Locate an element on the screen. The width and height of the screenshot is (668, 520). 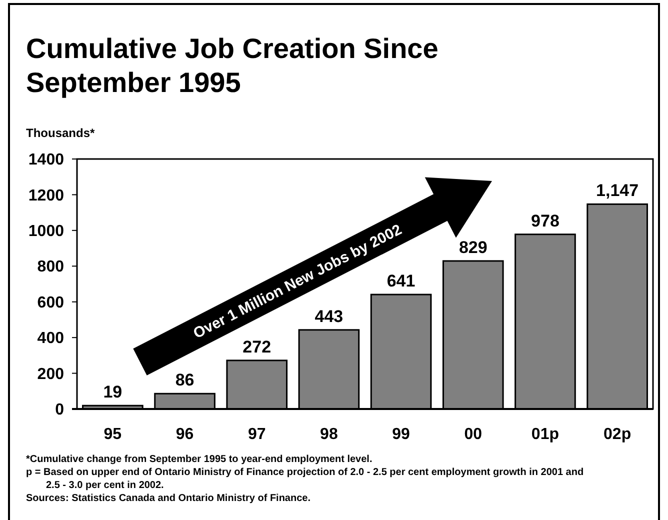
data-label: 443 is located at coordinates (329, 316).